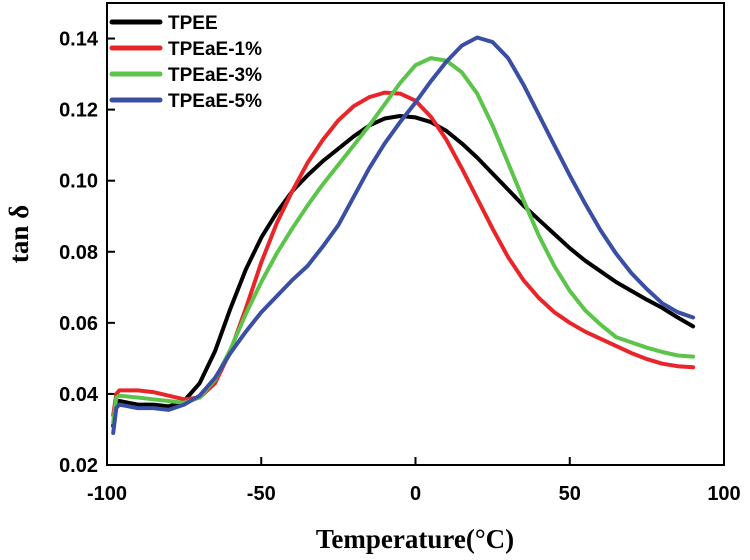  What do you see at coordinates (107, 494) in the screenshot?
I see `x-tick-label: -100` at bounding box center [107, 494].